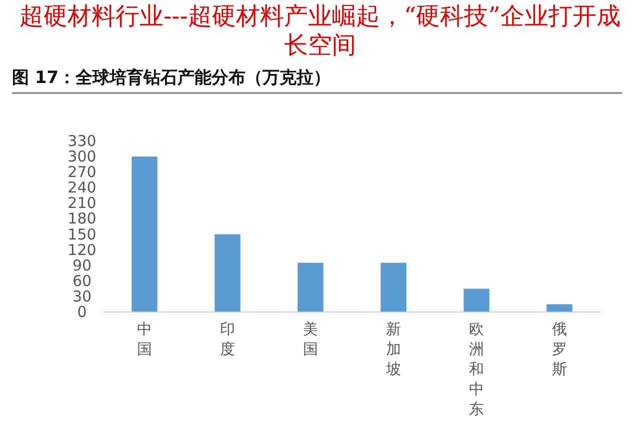 The width and height of the screenshot is (640, 423). What do you see at coordinates (82, 219) in the screenshot?
I see `y-tick-label: 180` at bounding box center [82, 219].